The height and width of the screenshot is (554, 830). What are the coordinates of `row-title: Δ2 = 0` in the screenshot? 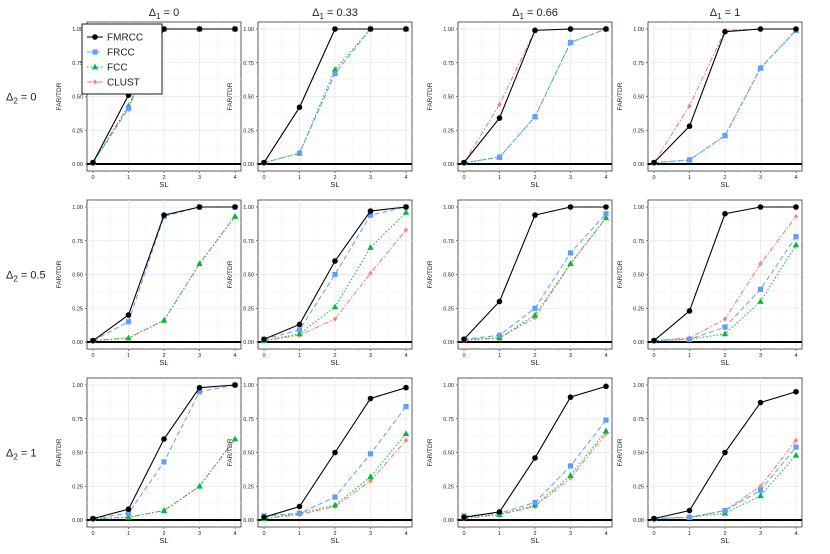 It's located at (21, 99).